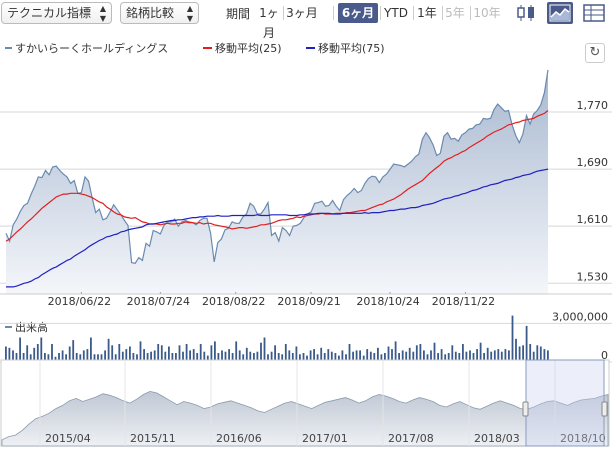  Describe the element at coordinates (302, 13) in the screenshot. I see `period-button: 3ヶ月` at that location.